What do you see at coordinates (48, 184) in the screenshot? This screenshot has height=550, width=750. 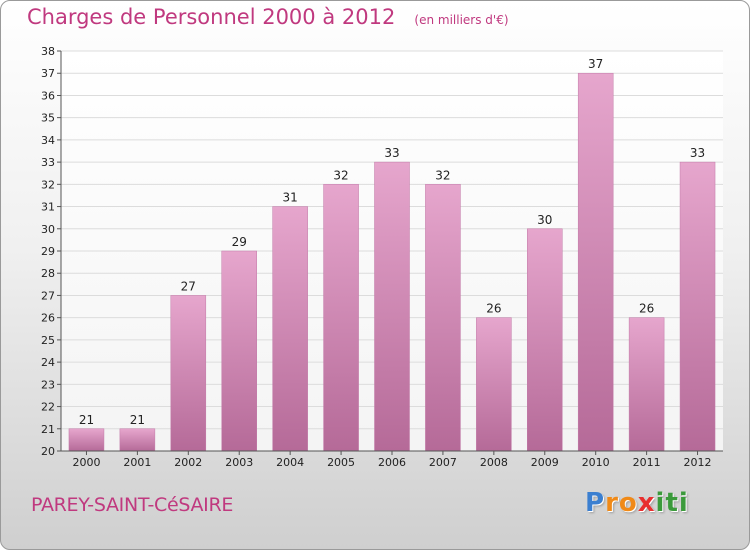 I see `y-tick-label: 32` at bounding box center [48, 184].